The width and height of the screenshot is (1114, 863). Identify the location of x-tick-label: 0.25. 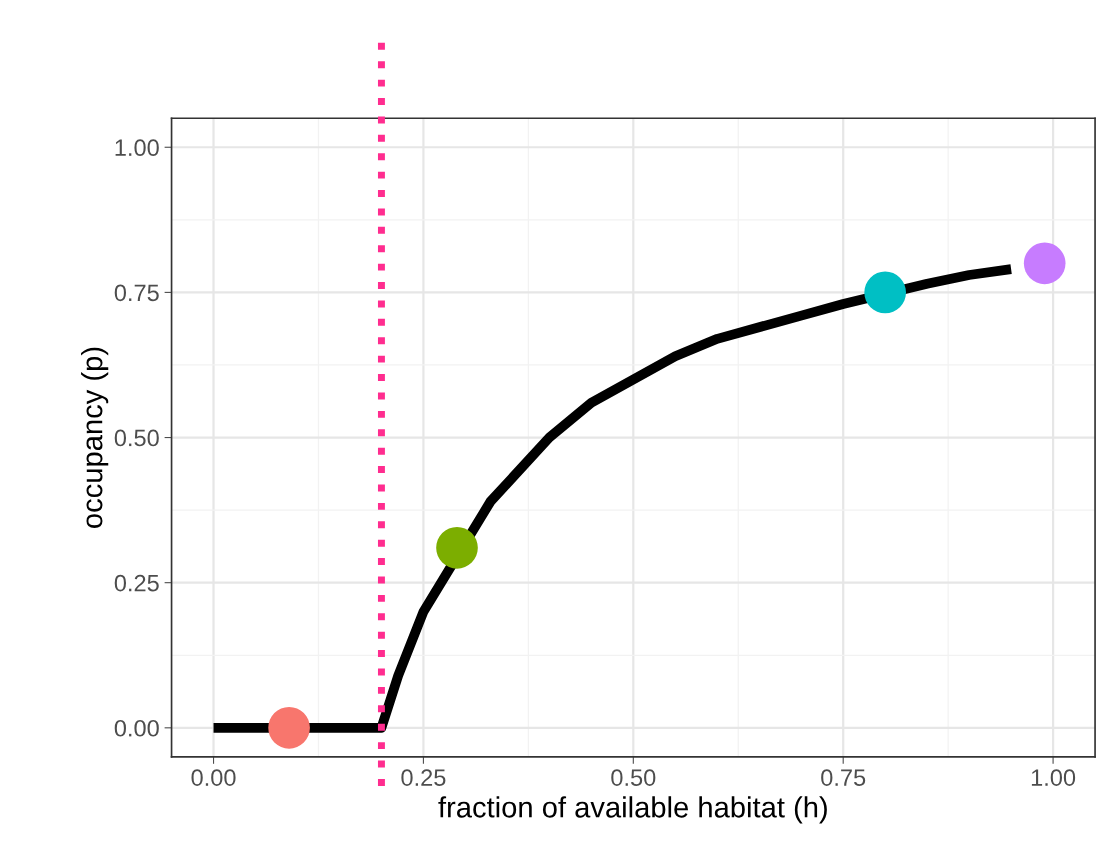
(423, 777).